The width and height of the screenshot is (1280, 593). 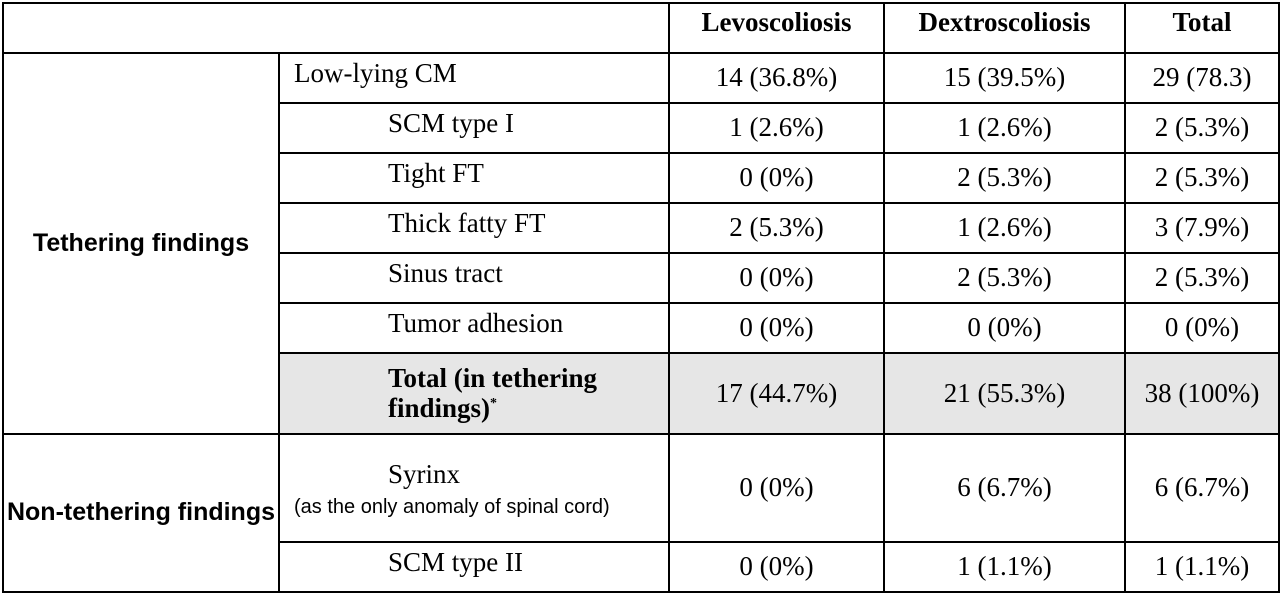 I want to click on header-empty-cell, so click(x=336, y=28).